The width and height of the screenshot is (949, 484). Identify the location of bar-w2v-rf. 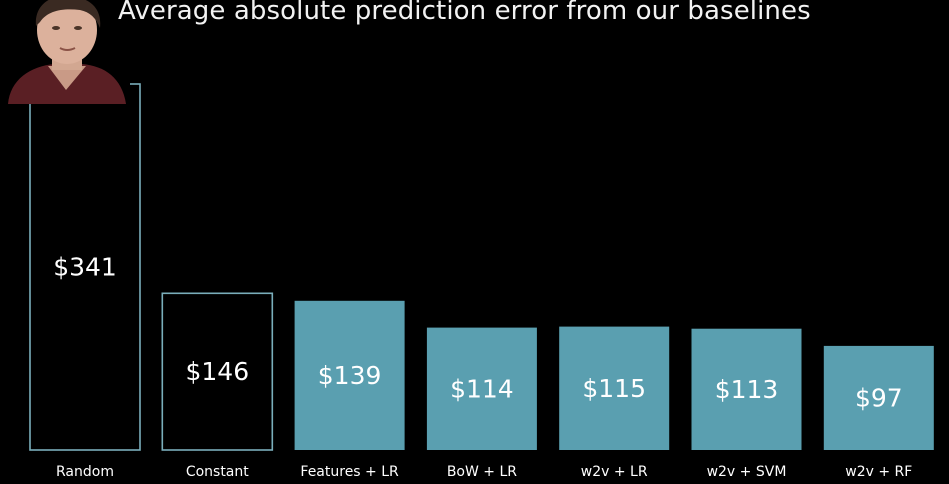
(878, 397).